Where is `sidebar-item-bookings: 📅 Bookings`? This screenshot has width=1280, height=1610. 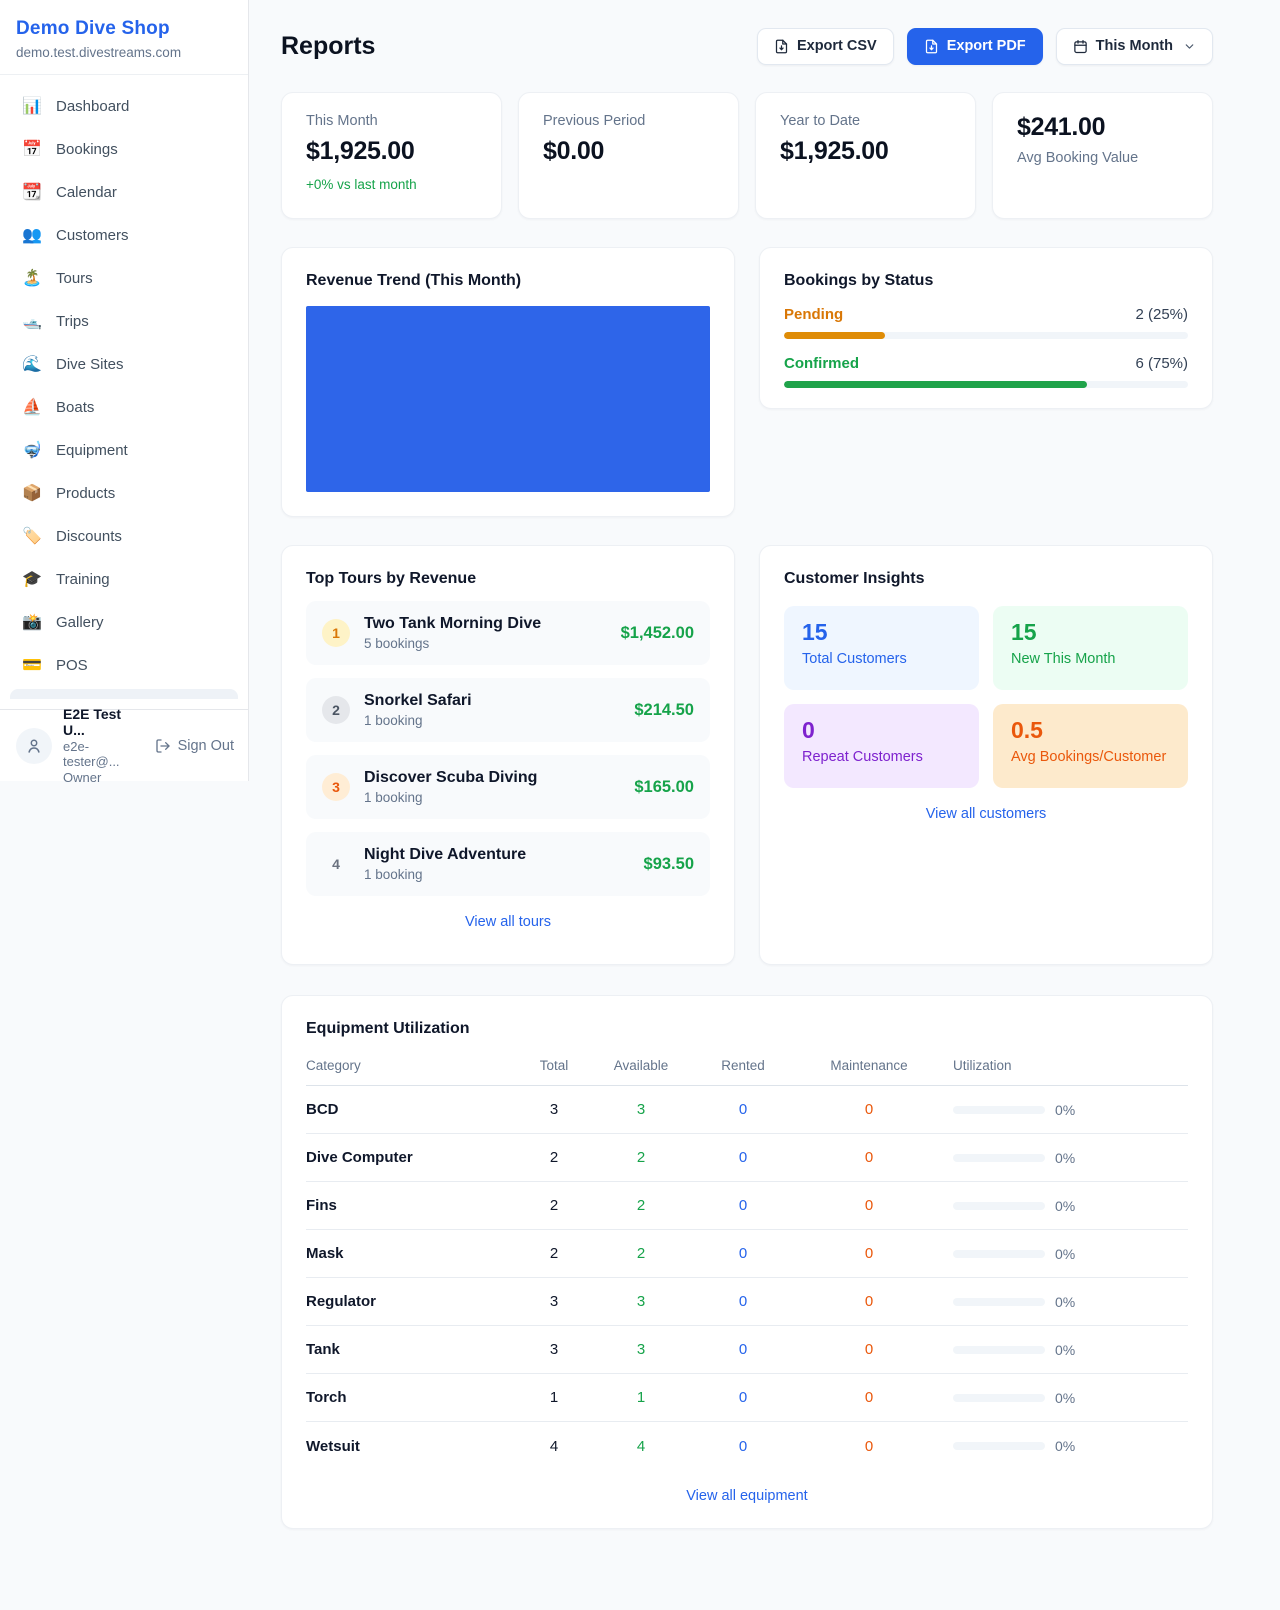
sidebar-item-bookings: 📅 Bookings is located at coordinates (124, 149).